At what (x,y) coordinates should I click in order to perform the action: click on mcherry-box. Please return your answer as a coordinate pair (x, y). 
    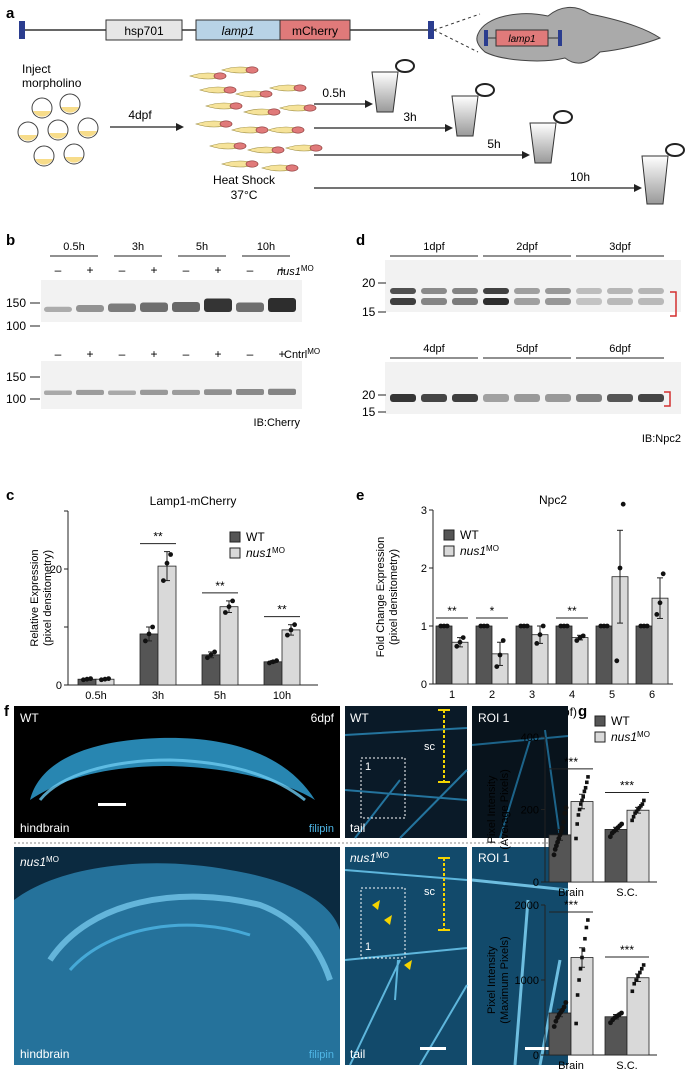
    Looking at the image, I should click on (315, 30).